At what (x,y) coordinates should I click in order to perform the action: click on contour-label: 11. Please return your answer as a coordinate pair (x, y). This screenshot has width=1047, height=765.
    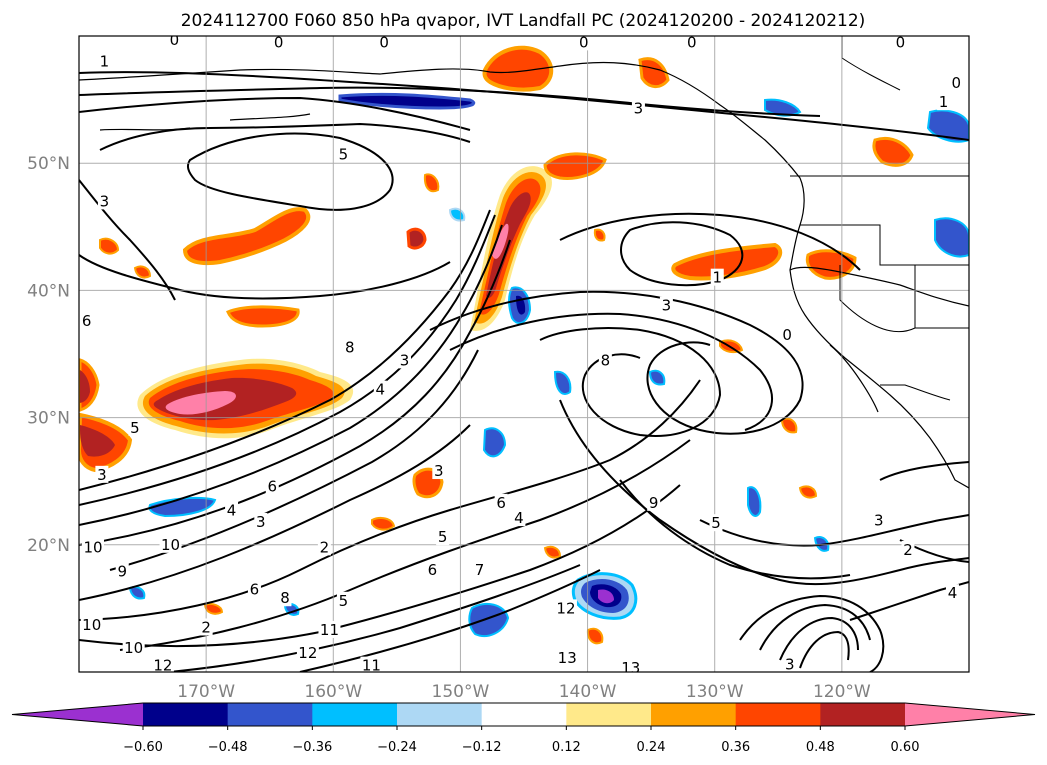
    Looking at the image, I should click on (371, 666).